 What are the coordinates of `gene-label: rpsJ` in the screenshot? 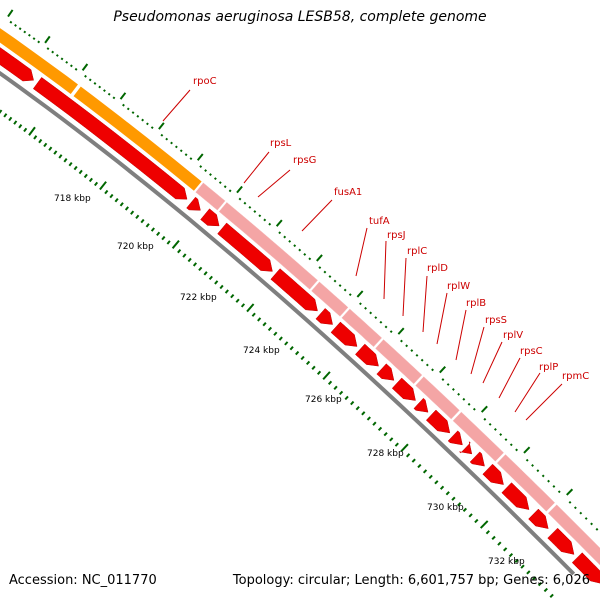 It's located at (396, 235).